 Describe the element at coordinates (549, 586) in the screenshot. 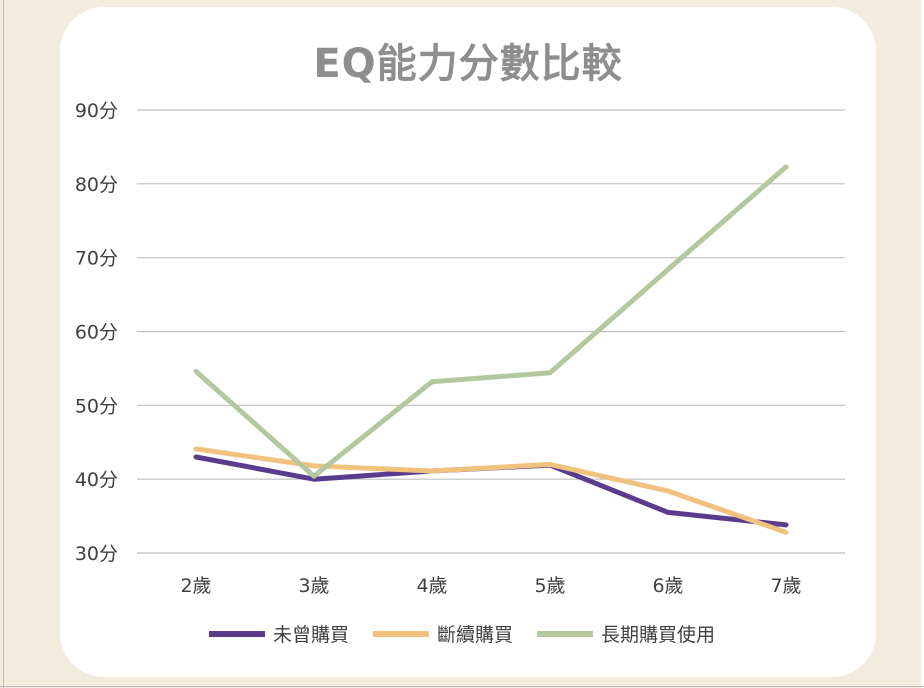

I see `x-tick-label: 5歲` at that location.